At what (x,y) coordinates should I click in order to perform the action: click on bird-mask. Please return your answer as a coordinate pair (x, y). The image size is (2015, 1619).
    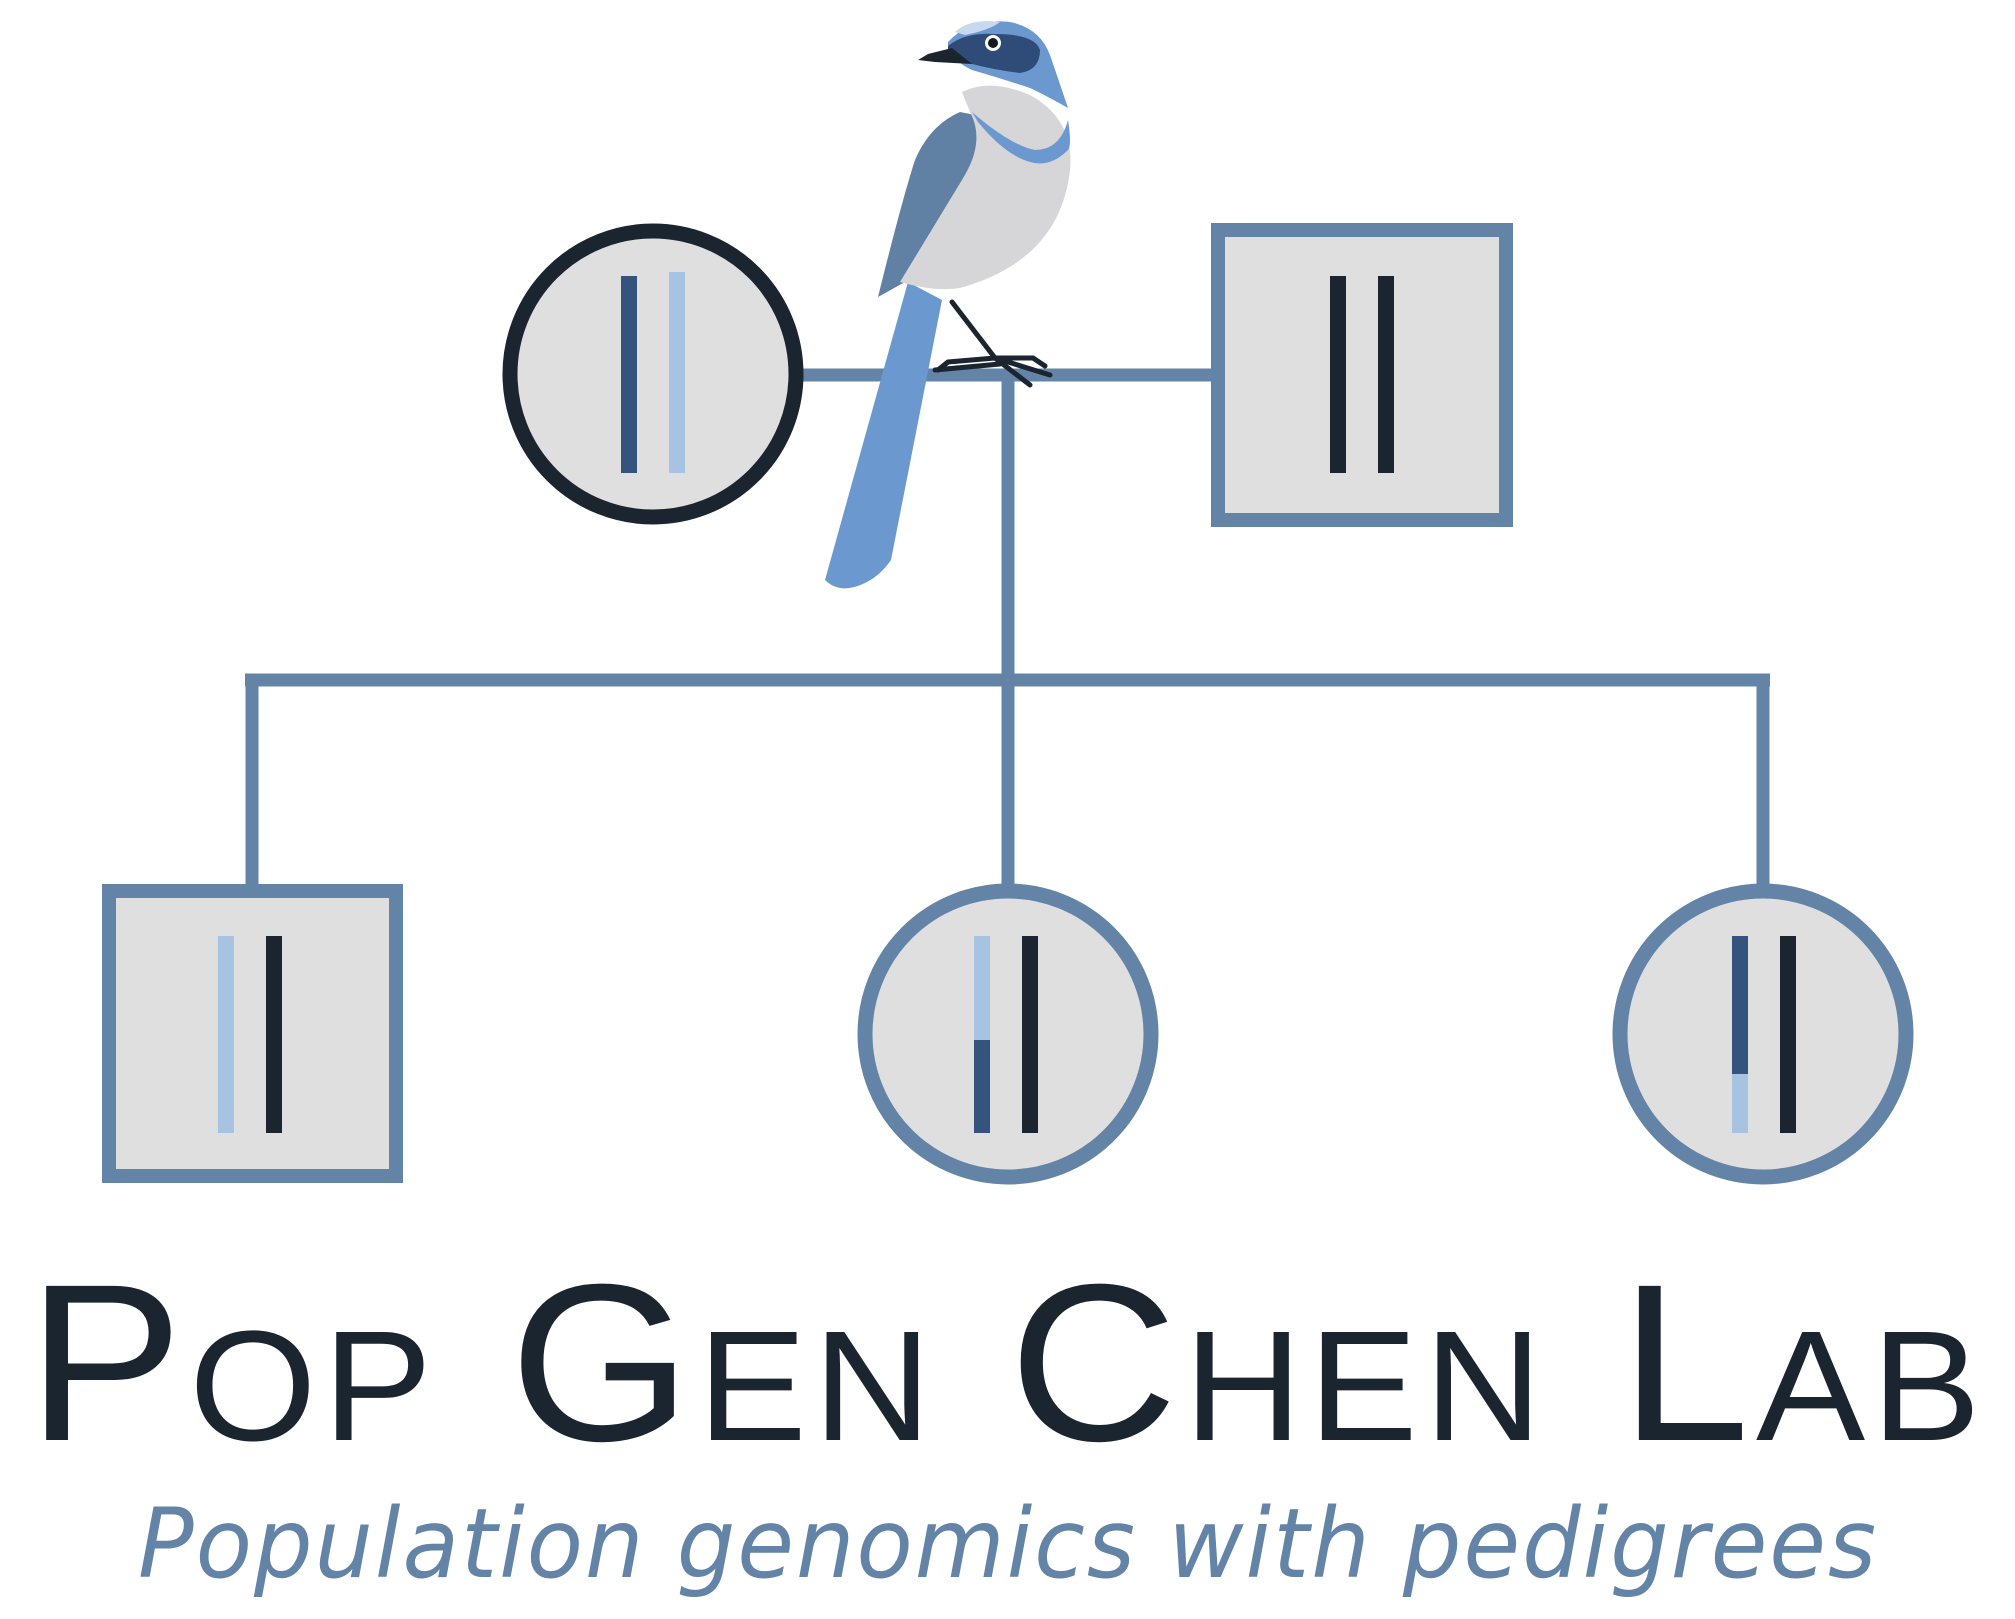
    Looking at the image, I should click on (994, 53).